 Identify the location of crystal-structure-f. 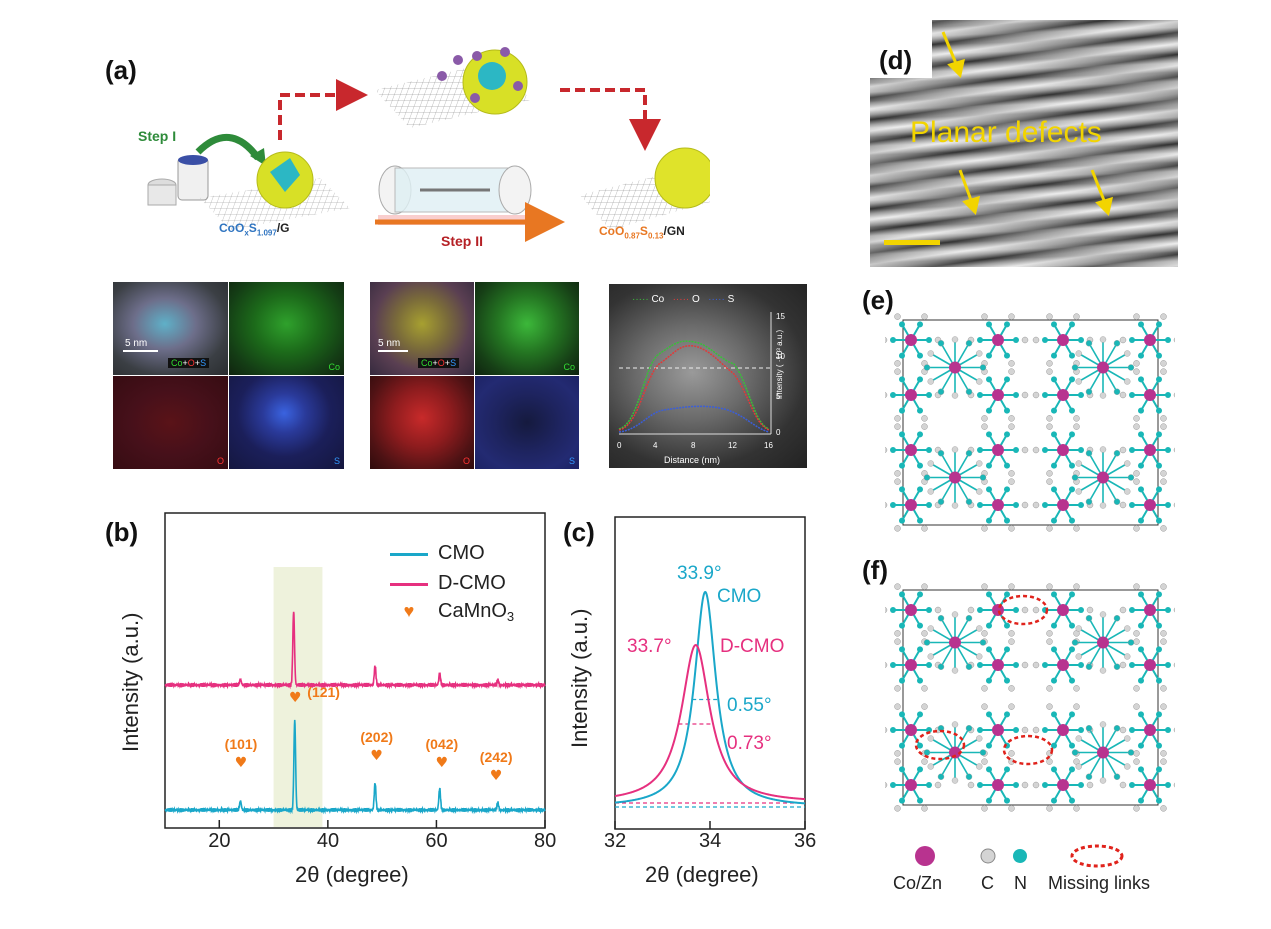
(1030, 697).